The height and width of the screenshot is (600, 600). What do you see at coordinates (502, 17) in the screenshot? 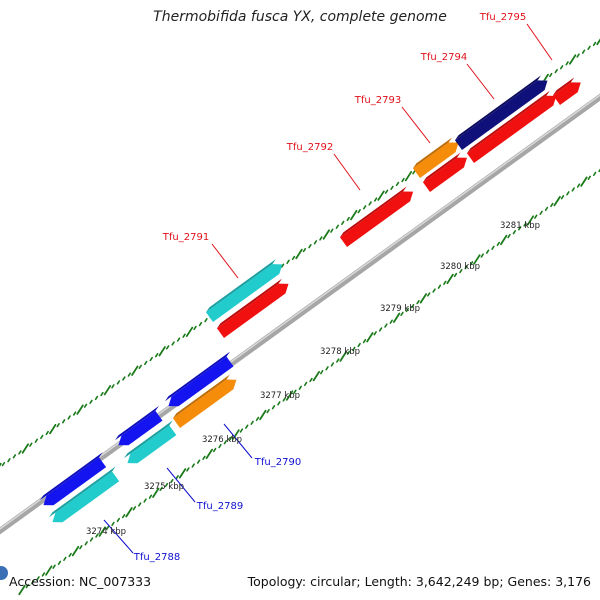
I see `gene-label-tfu_2795: Tfu_2795` at bounding box center [502, 17].